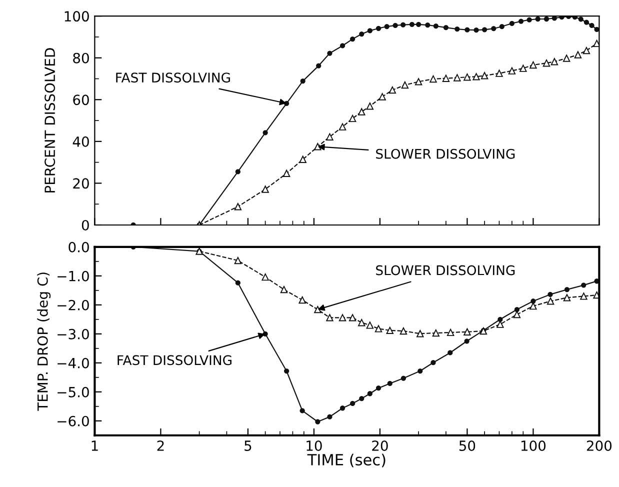 The image size is (619, 487). Describe the element at coordinates (81, 183) in the screenshot. I see `y-tick-label: 20` at that location.